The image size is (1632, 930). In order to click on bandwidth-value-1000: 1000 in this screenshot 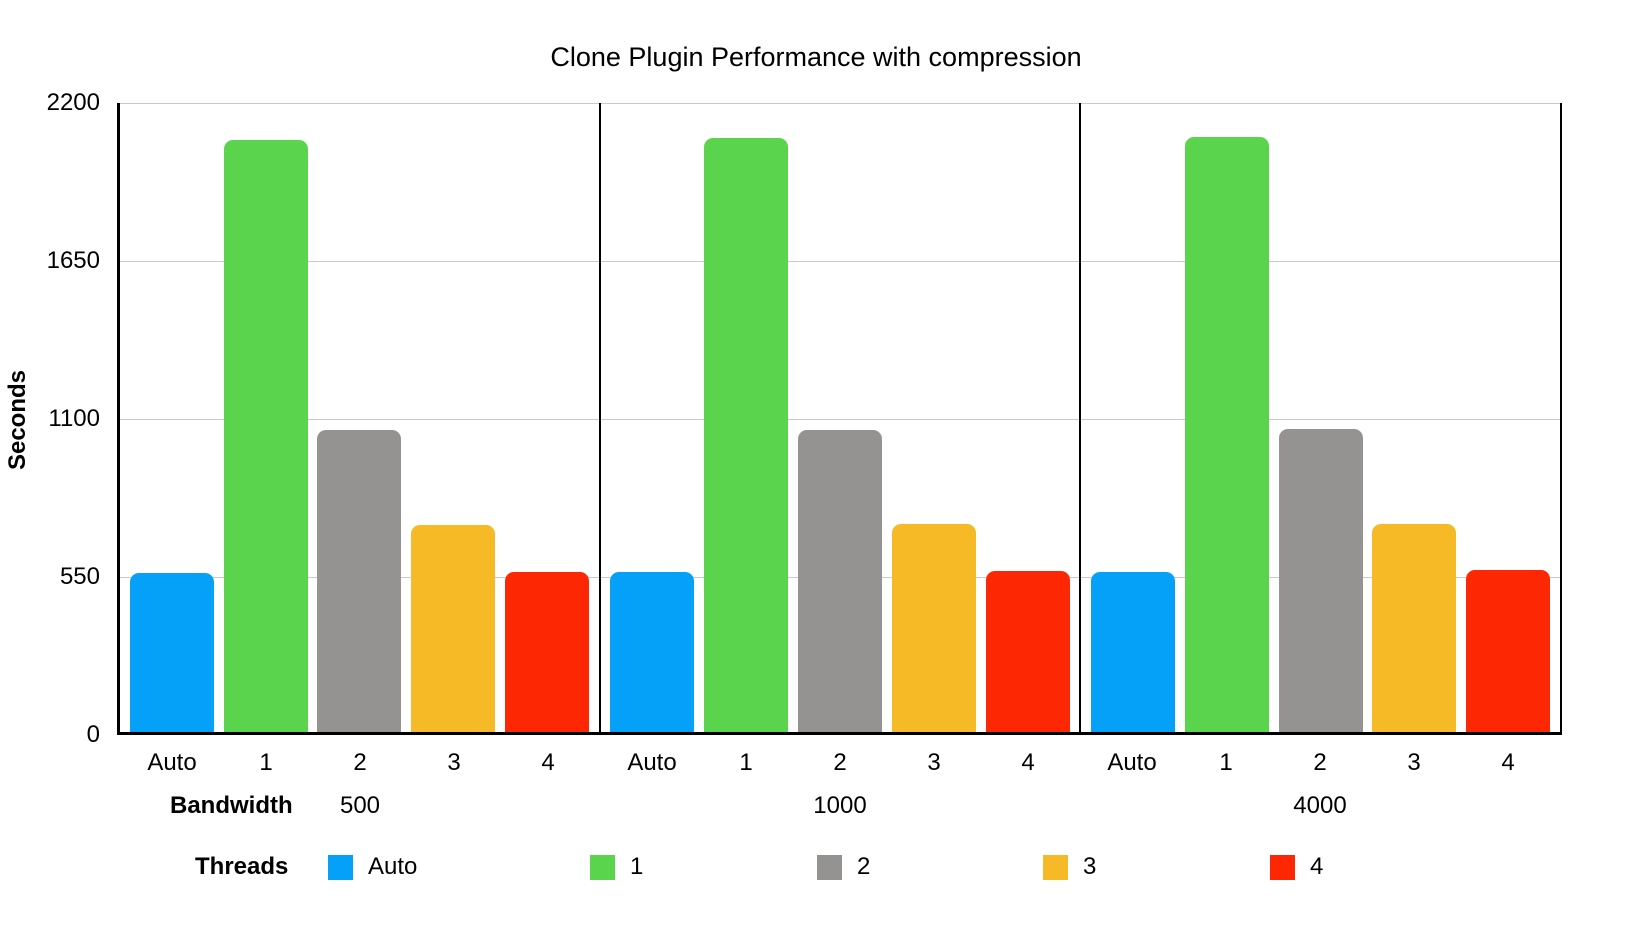, I will do `click(840, 805)`.